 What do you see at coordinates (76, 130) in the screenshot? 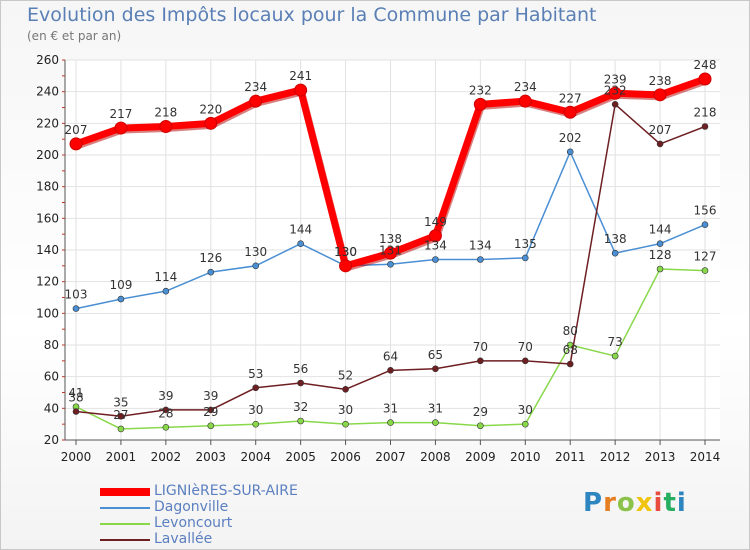
I see `data-label-lignieres: 207` at bounding box center [76, 130].